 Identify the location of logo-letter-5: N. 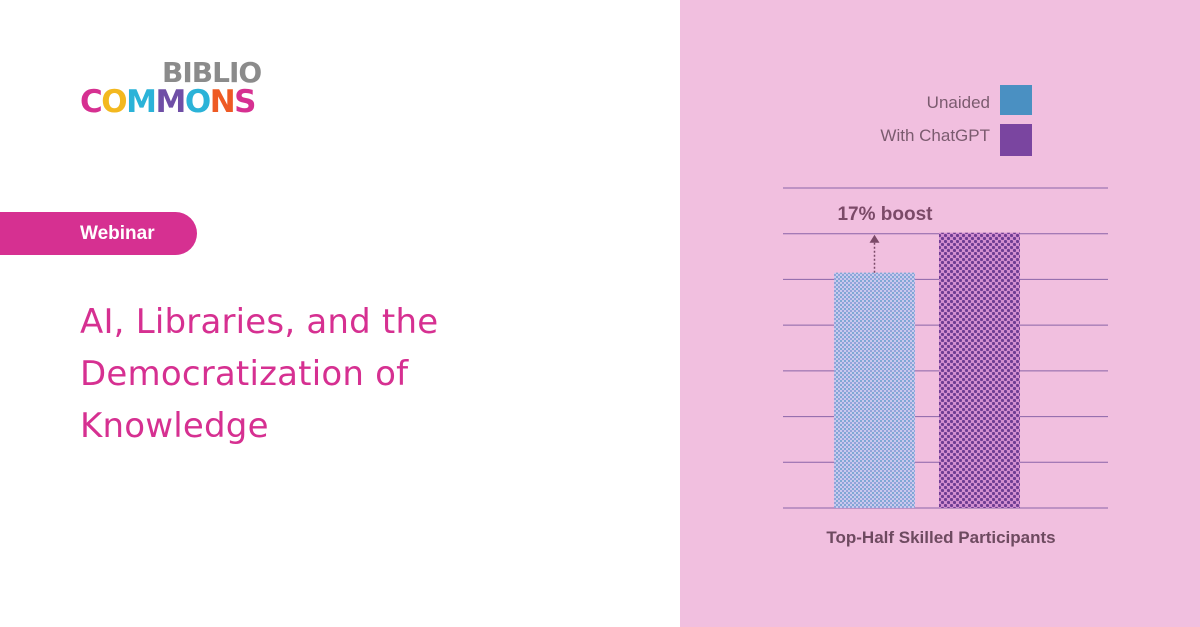
(222, 102).